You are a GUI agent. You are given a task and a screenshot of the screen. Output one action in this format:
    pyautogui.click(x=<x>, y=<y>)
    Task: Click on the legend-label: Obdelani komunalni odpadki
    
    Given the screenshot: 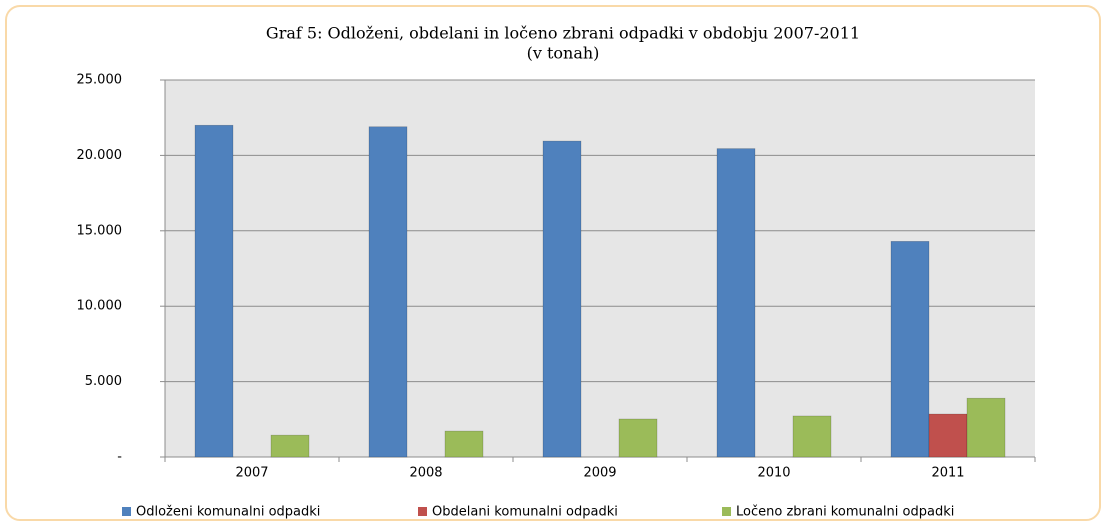 What is the action you would take?
    pyautogui.click(x=525, y=512)
    